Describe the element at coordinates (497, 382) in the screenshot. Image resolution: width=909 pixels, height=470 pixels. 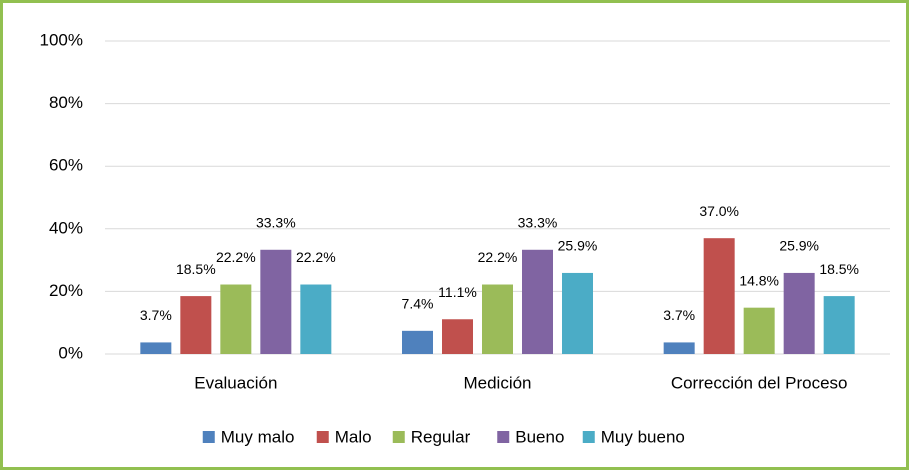
I see `x-tick-label: Medición` at that location.